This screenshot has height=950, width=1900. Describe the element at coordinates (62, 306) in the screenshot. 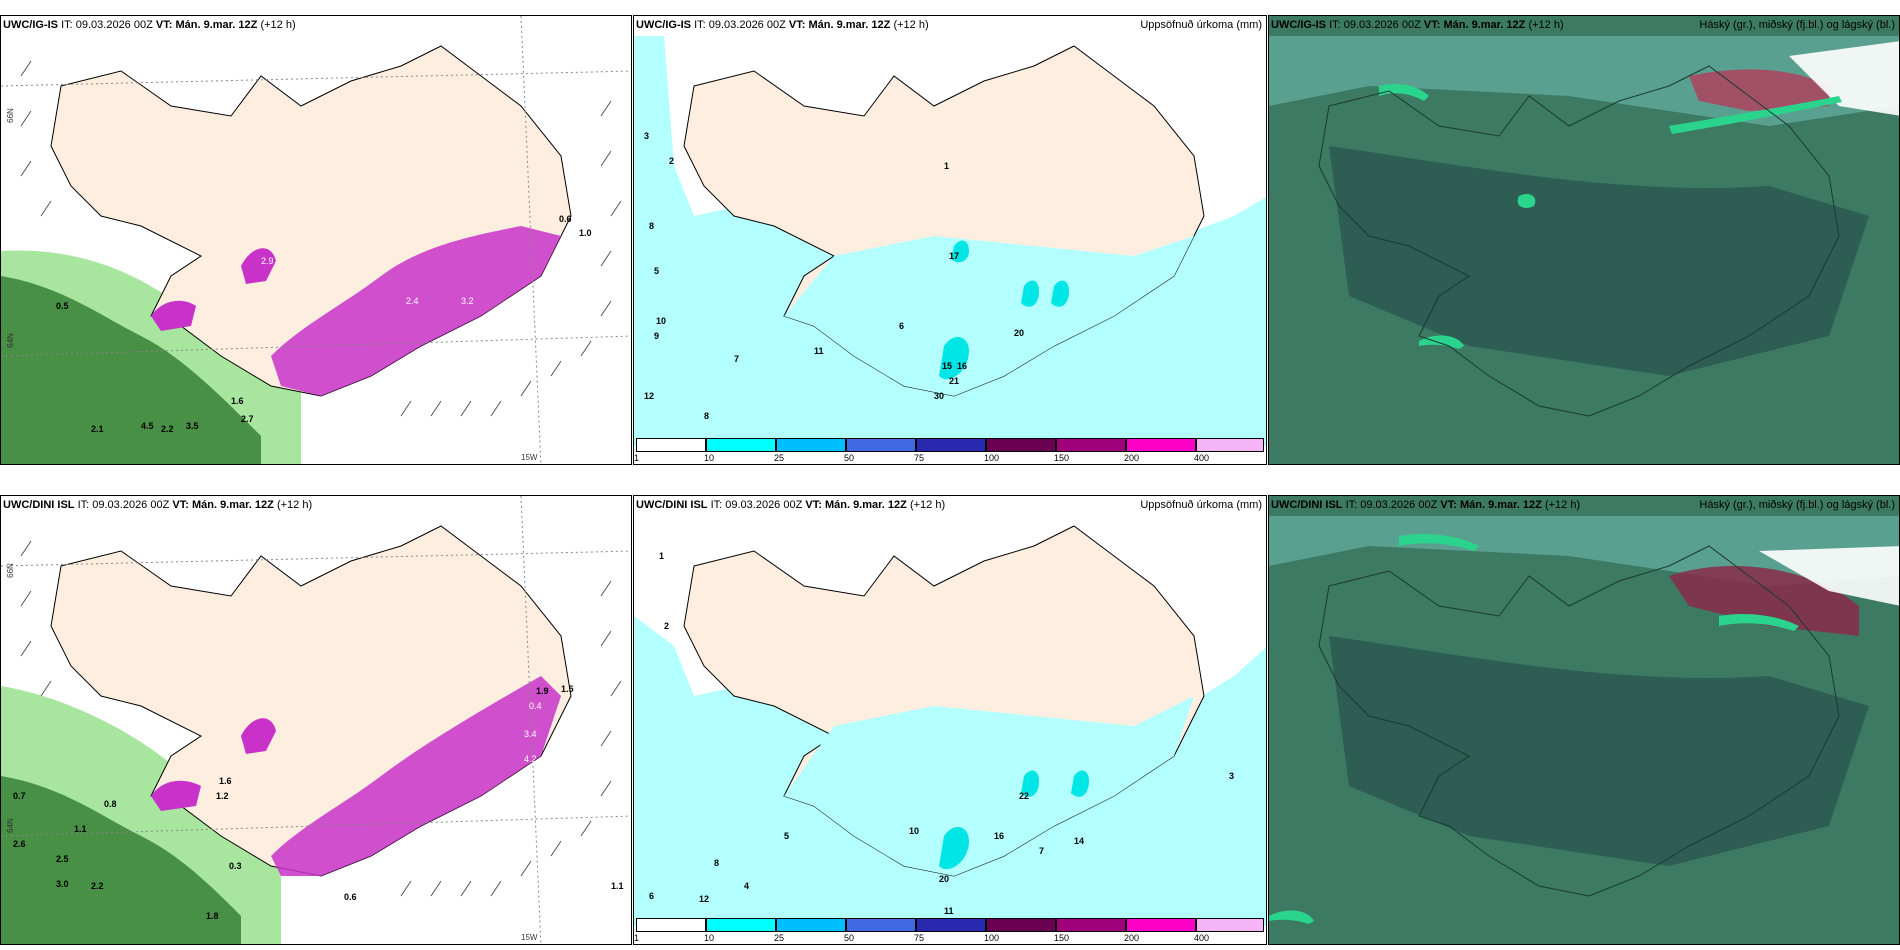

I see `wind-value: 0.5` at that location.